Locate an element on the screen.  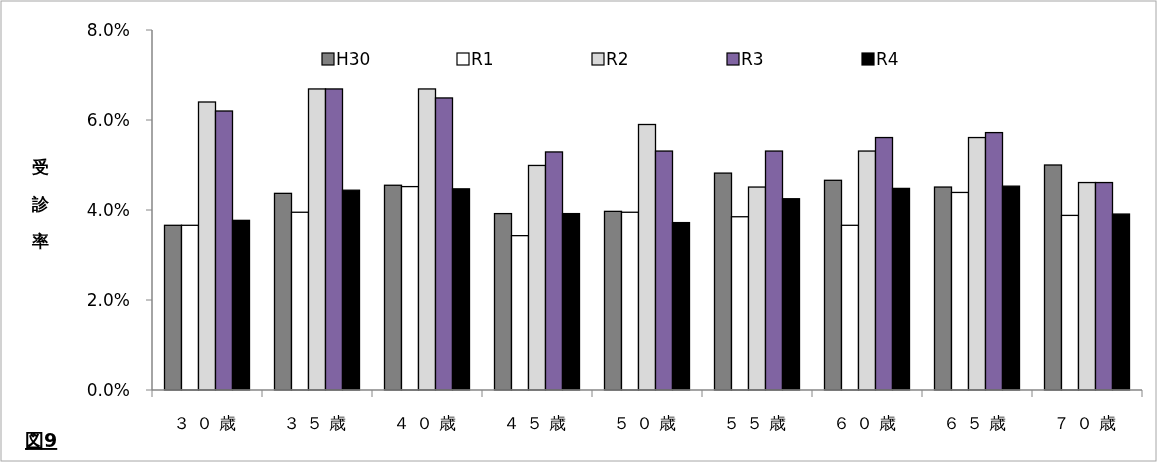
x-tick-label: ３０歳 is located at coordinates (207, 423).